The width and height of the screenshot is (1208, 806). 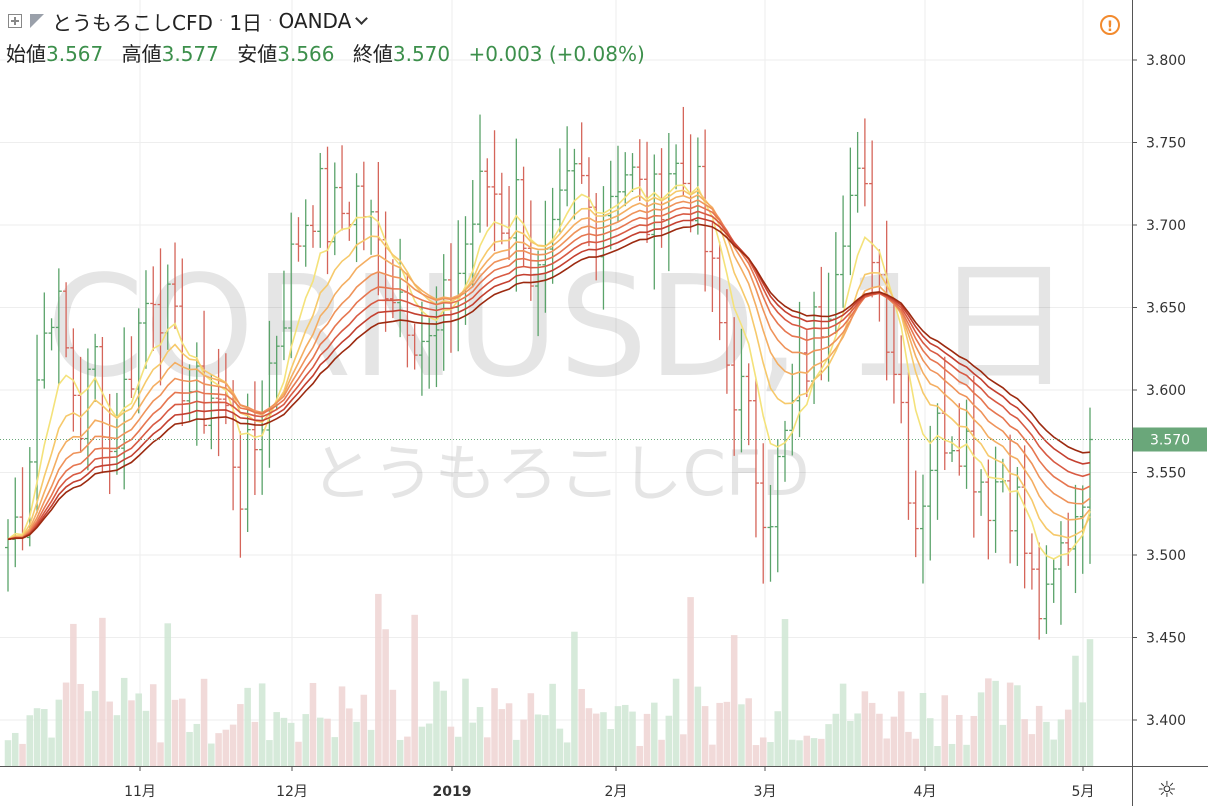 What do you see at coordinates (132, 22) in the screenshot?
I see `symbol-name: とうもろこしCFD` at bounding box center [132, 22].